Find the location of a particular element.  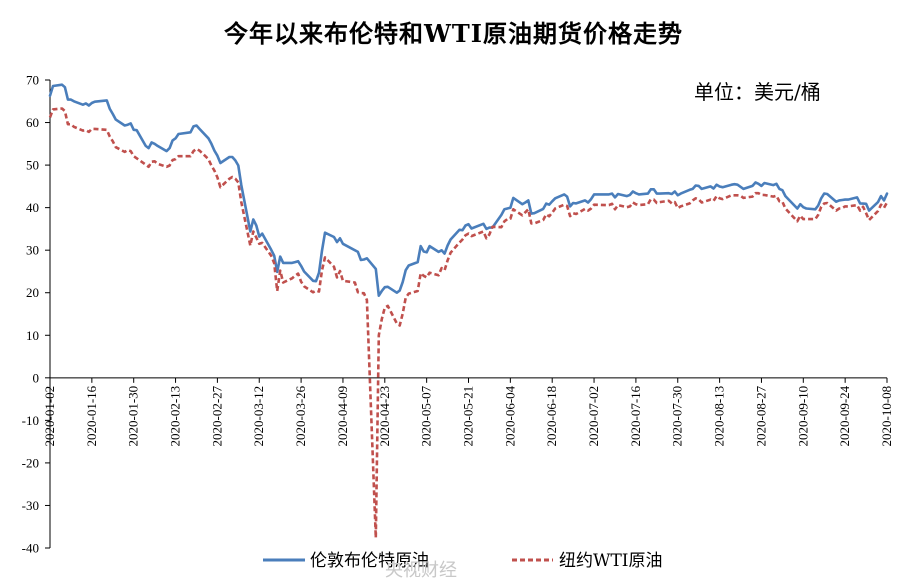

y-tick-label: -20 is located at coordinates (30, 462).